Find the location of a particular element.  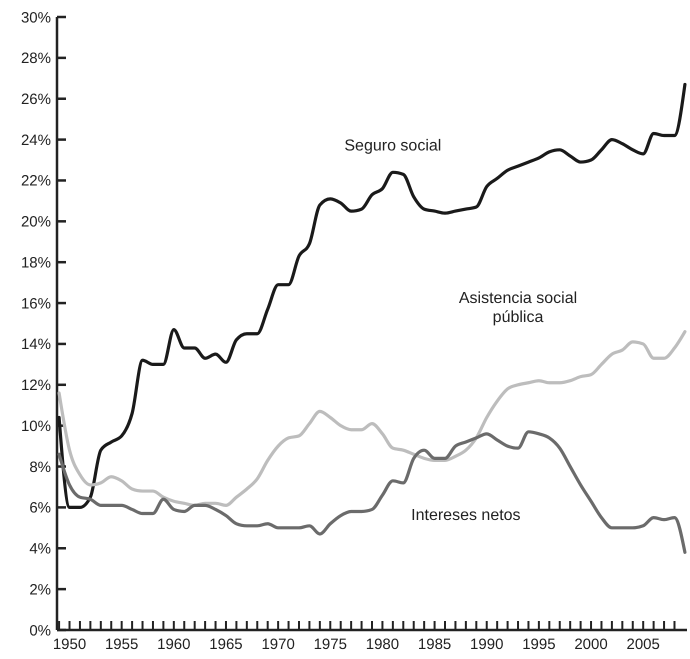

x-tick-label: 2005 is located at coordinates (643, 644).